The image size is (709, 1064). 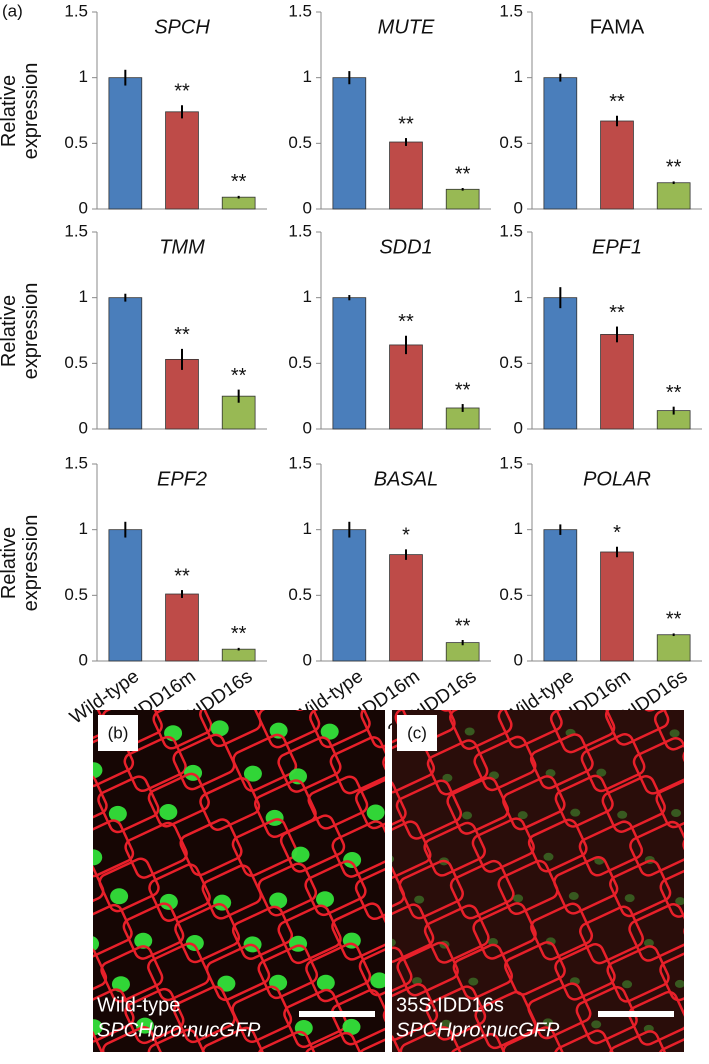 I want to click on chart-title: MUTE, so click(x=406, y=27).